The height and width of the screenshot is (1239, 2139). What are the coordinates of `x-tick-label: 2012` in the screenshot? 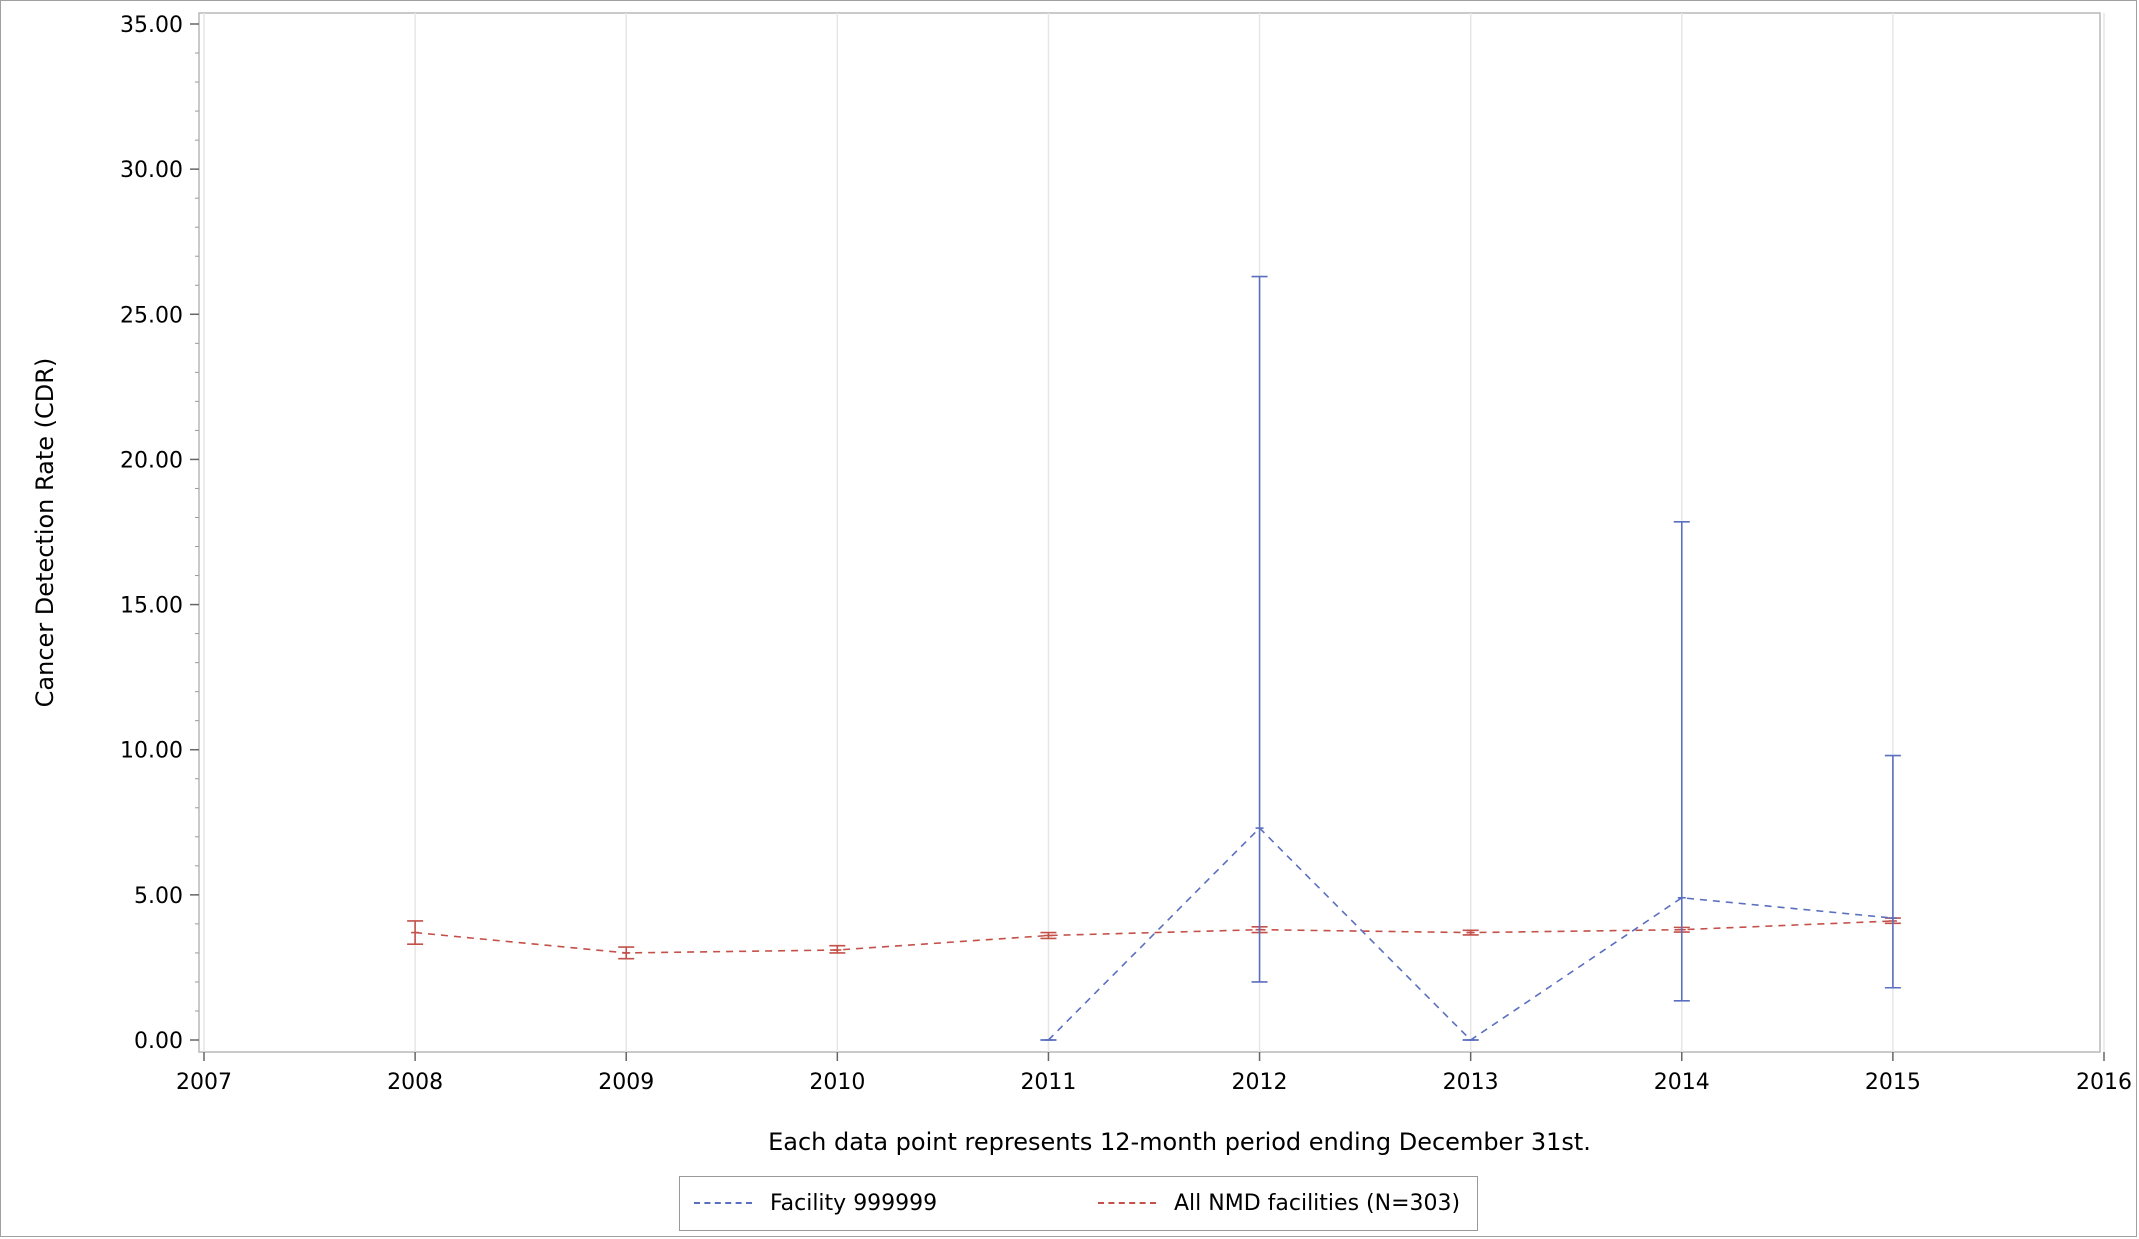 It's located at (1260, 1082).